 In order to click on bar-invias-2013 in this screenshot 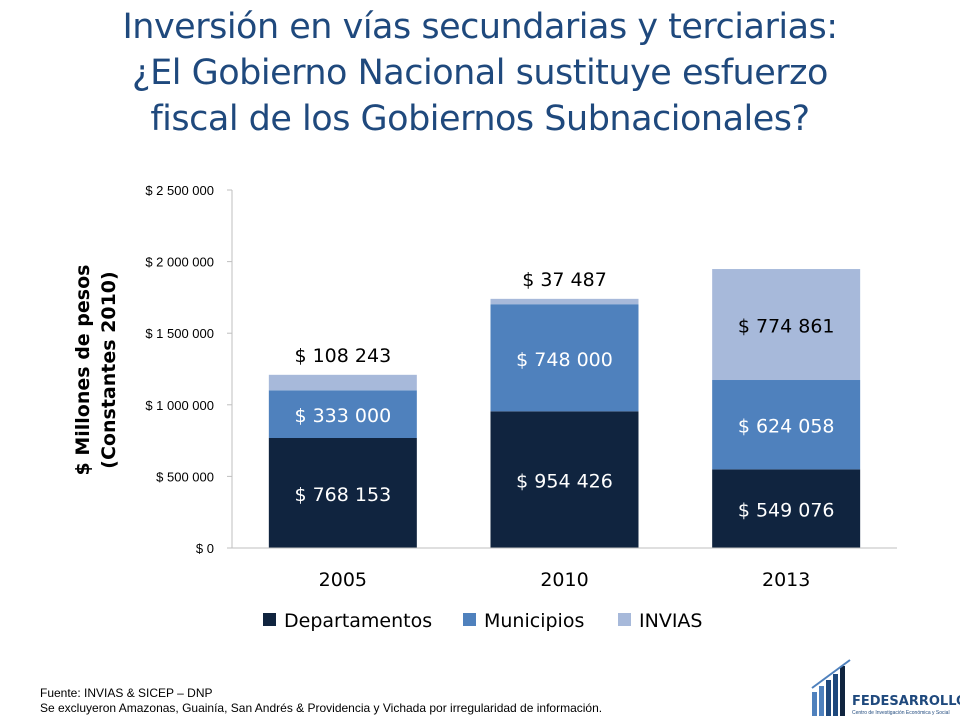, I will do `click(786, 325)`.